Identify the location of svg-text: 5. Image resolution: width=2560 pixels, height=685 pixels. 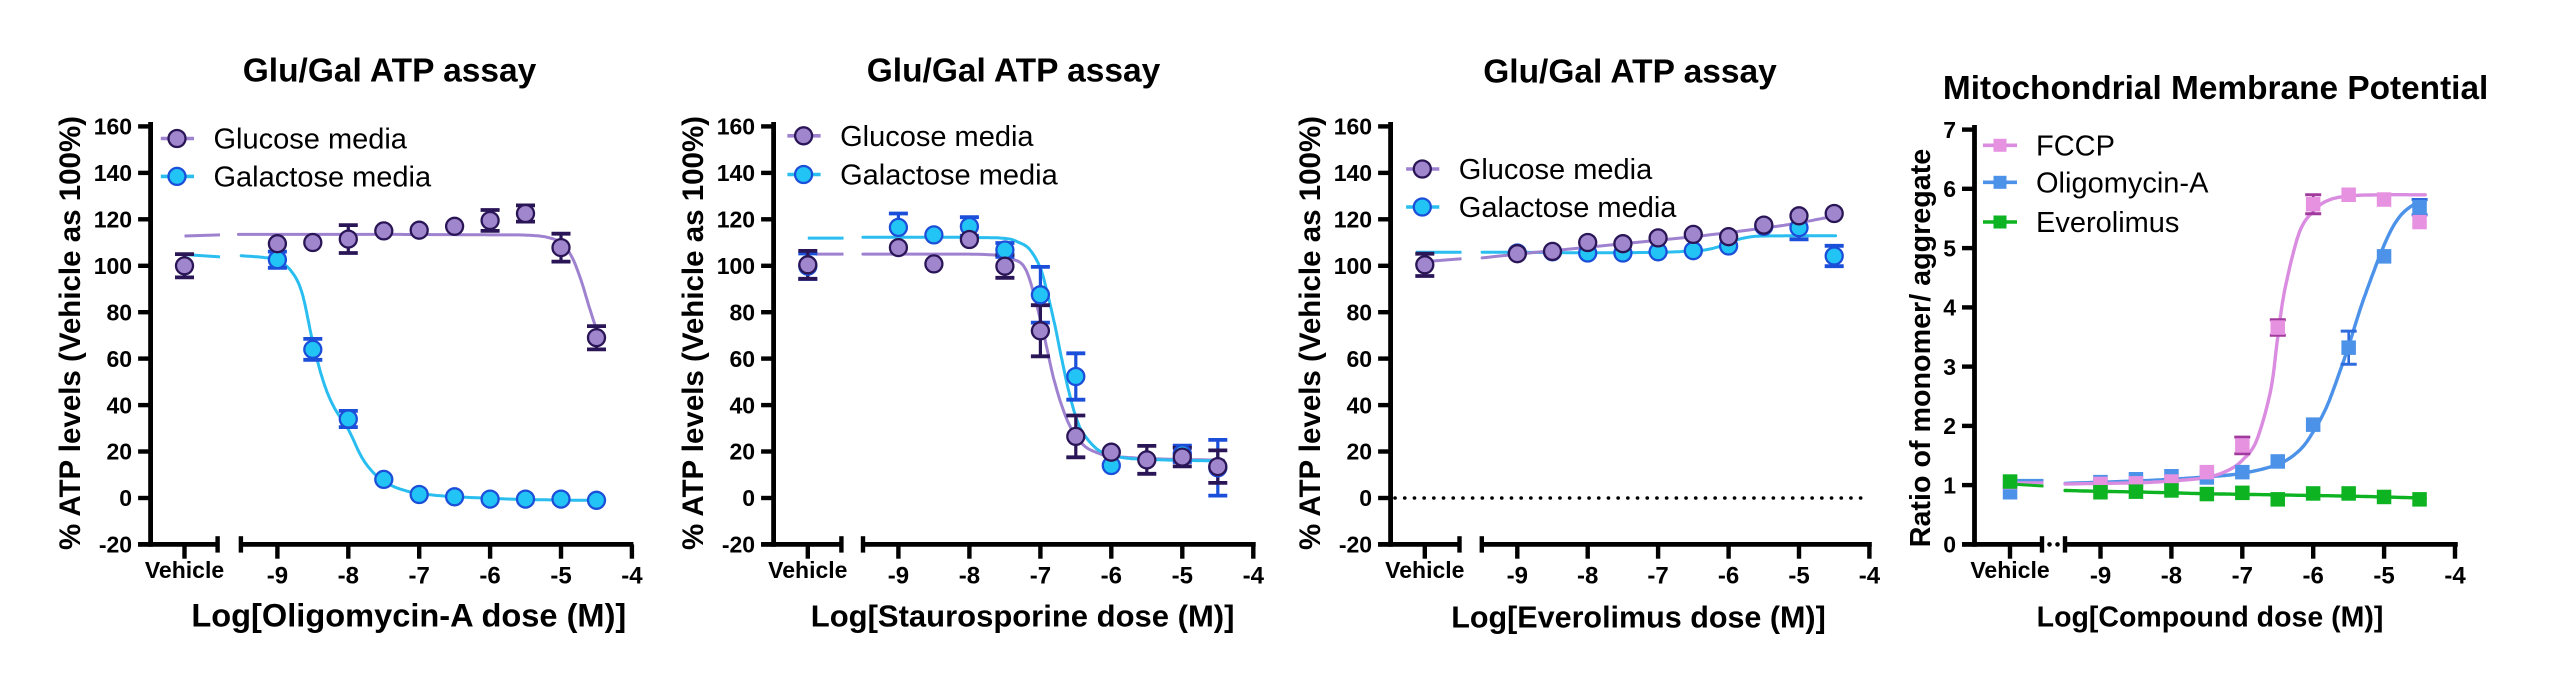
(1949, 248).